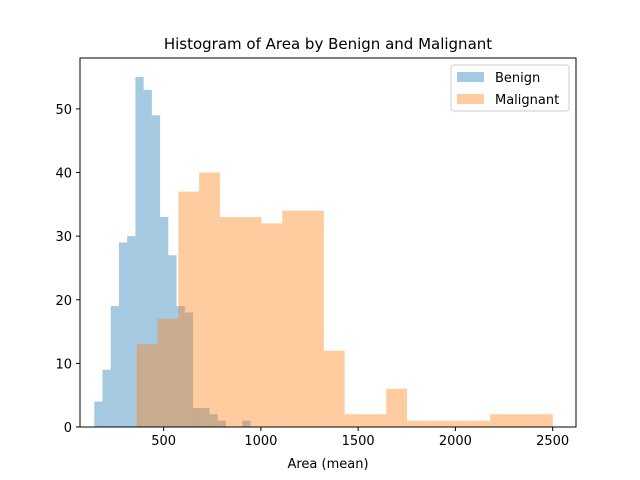 The image size is (640, 480). I want to click on y-tick-label: 40, so click(63, 174).